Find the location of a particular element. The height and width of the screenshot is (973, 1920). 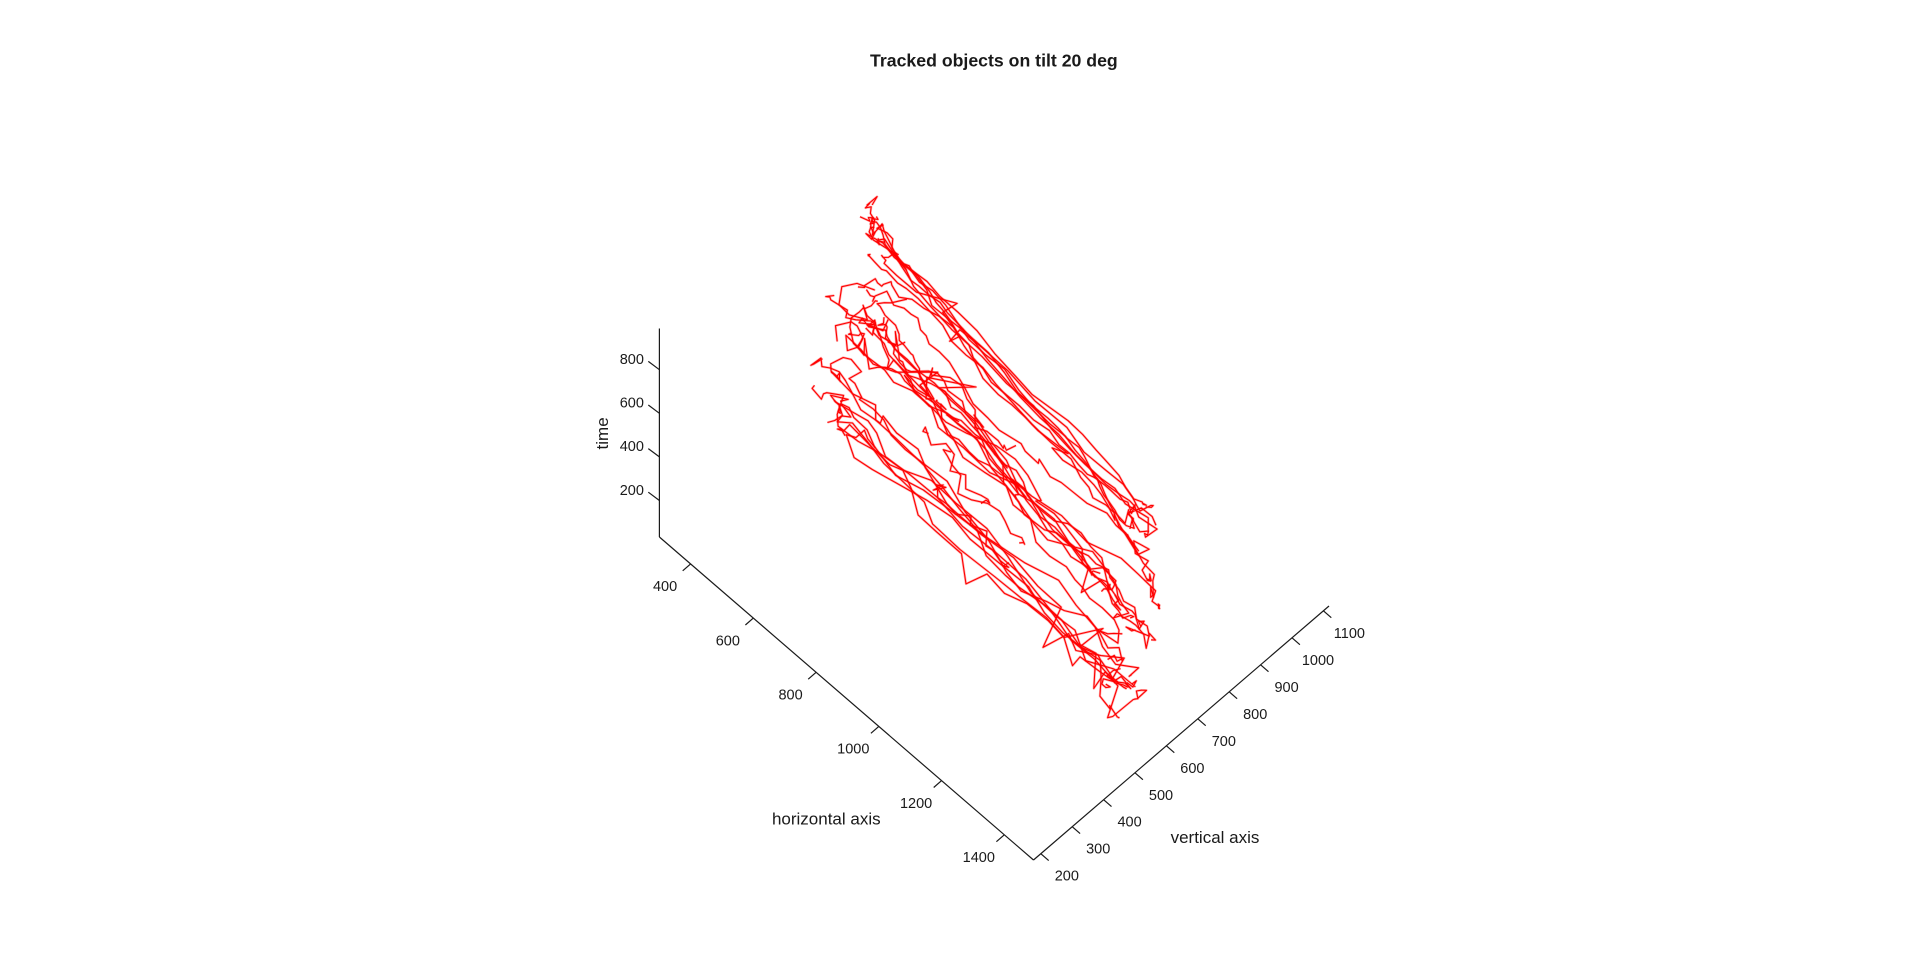

svg-text: 900 is located at coordinates (1286, 688).